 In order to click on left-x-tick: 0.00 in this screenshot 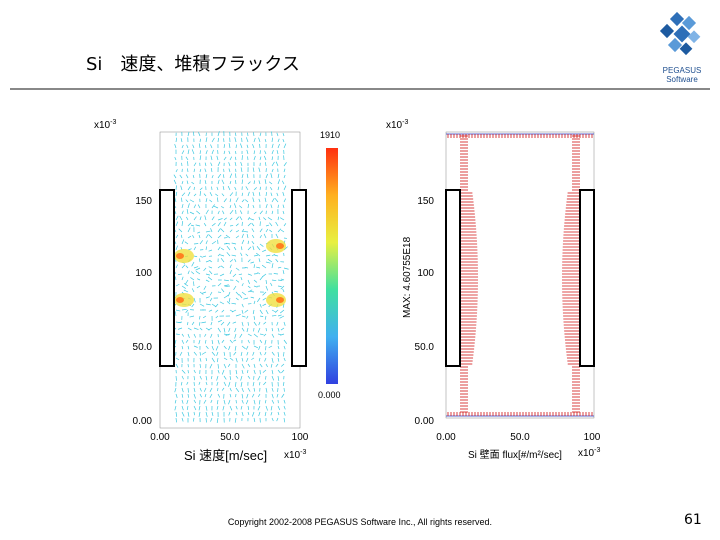, I will do `click(160, 437)`.